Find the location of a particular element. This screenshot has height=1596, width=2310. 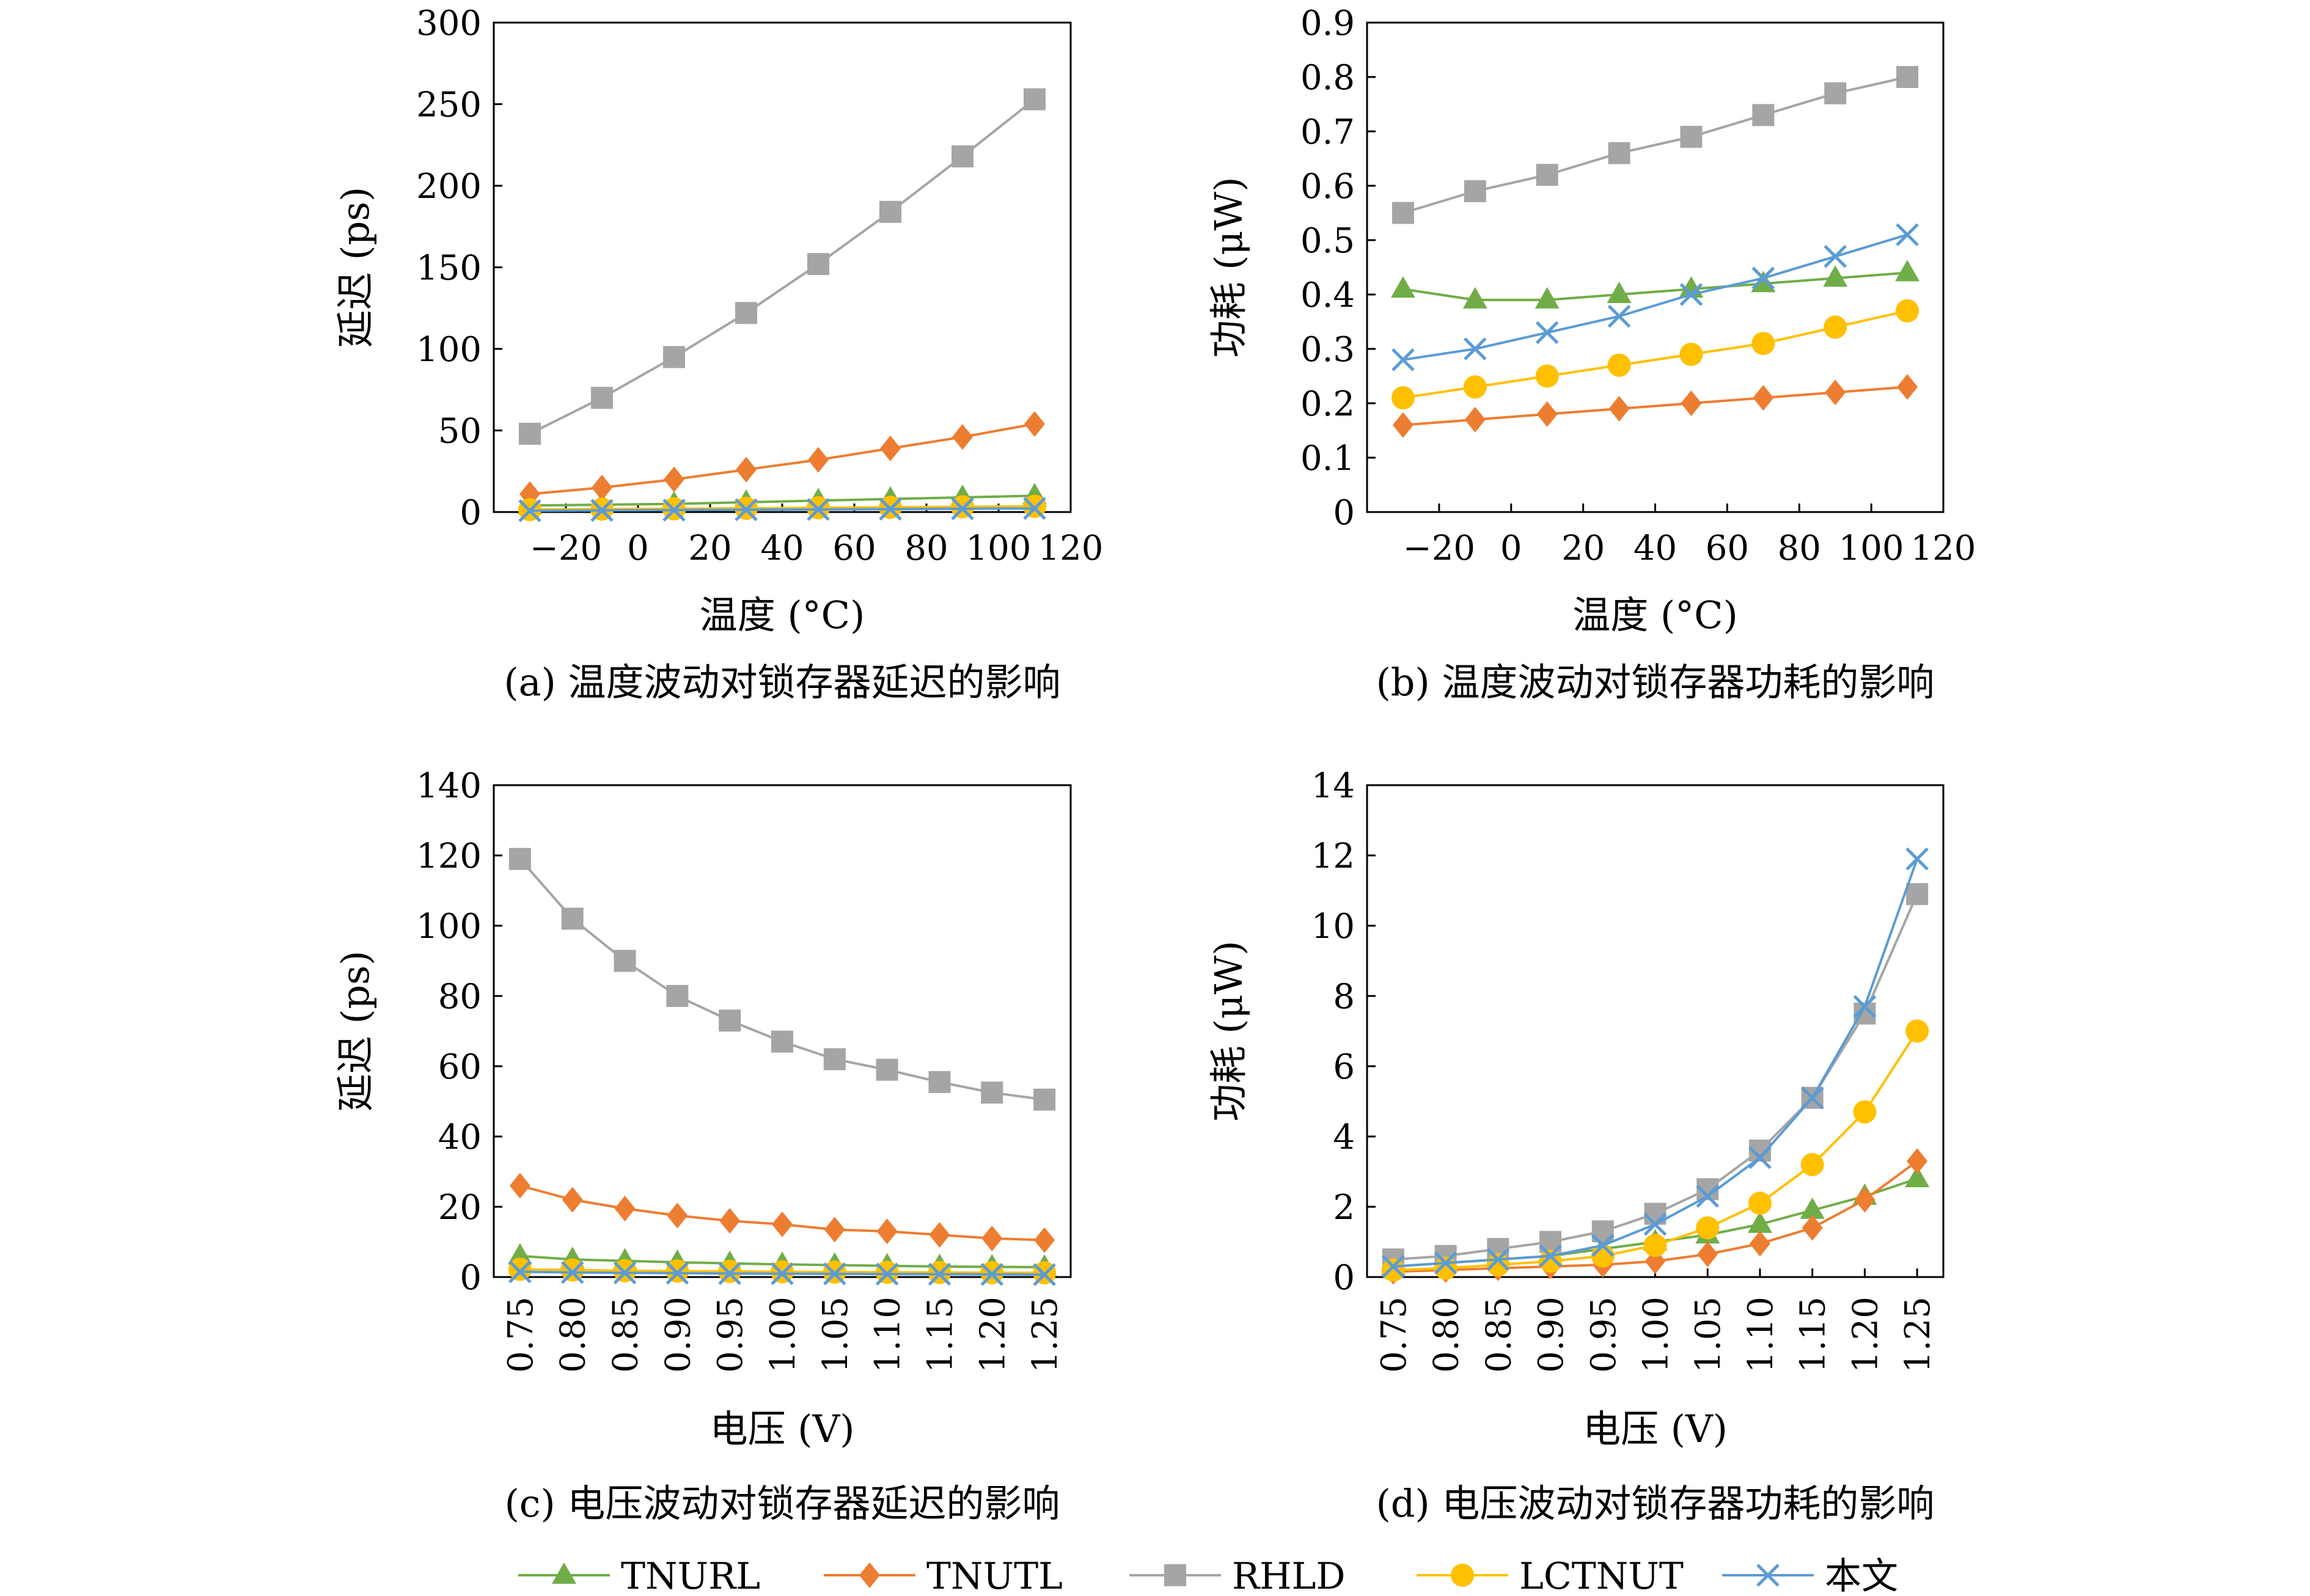

legend: TNURL TNUTL RHLD LCTNUT 本文 is located at coordinates (1208, 1576).